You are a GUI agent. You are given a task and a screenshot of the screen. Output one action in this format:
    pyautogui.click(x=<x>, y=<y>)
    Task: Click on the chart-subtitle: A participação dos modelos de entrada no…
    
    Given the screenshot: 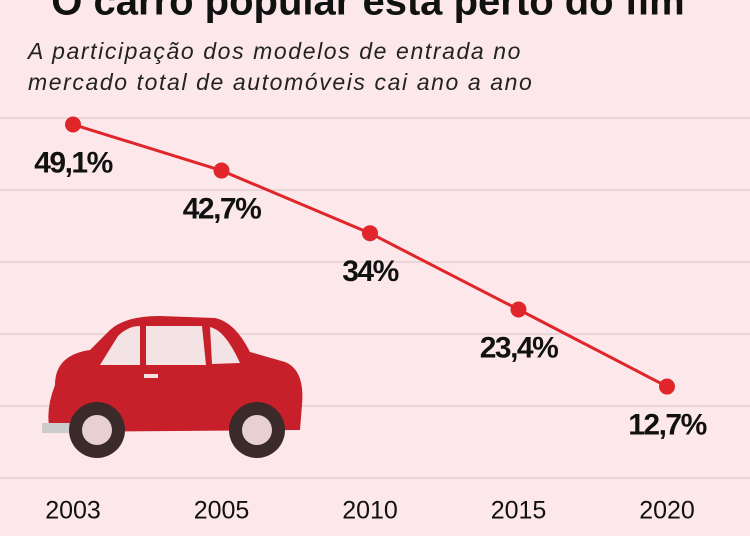 What is the action you would take?
    pyautogui.click(x=281, y=66)
    